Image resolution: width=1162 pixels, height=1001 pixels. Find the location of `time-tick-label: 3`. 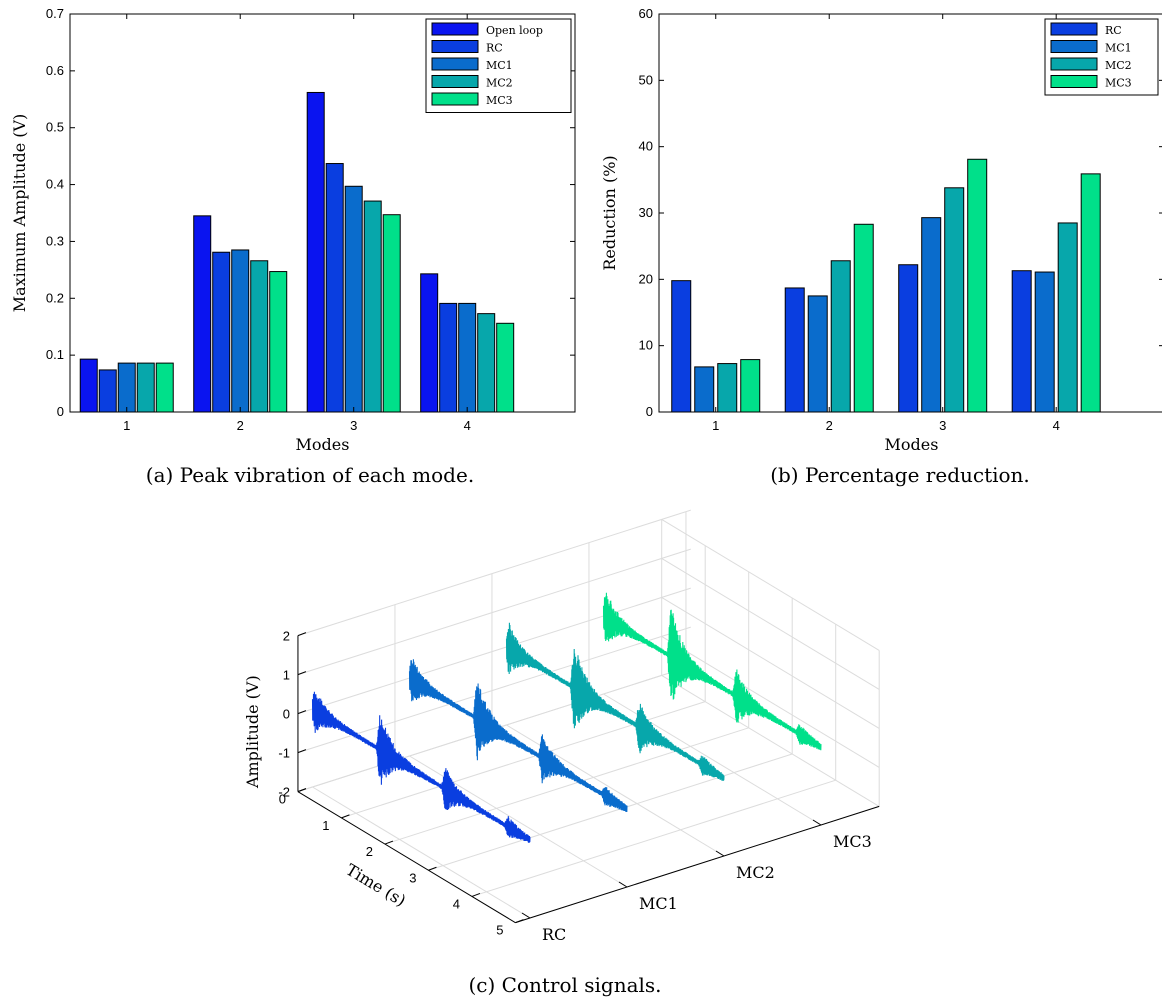

time-tick-label: 3 is located at coordinates (412, 877).